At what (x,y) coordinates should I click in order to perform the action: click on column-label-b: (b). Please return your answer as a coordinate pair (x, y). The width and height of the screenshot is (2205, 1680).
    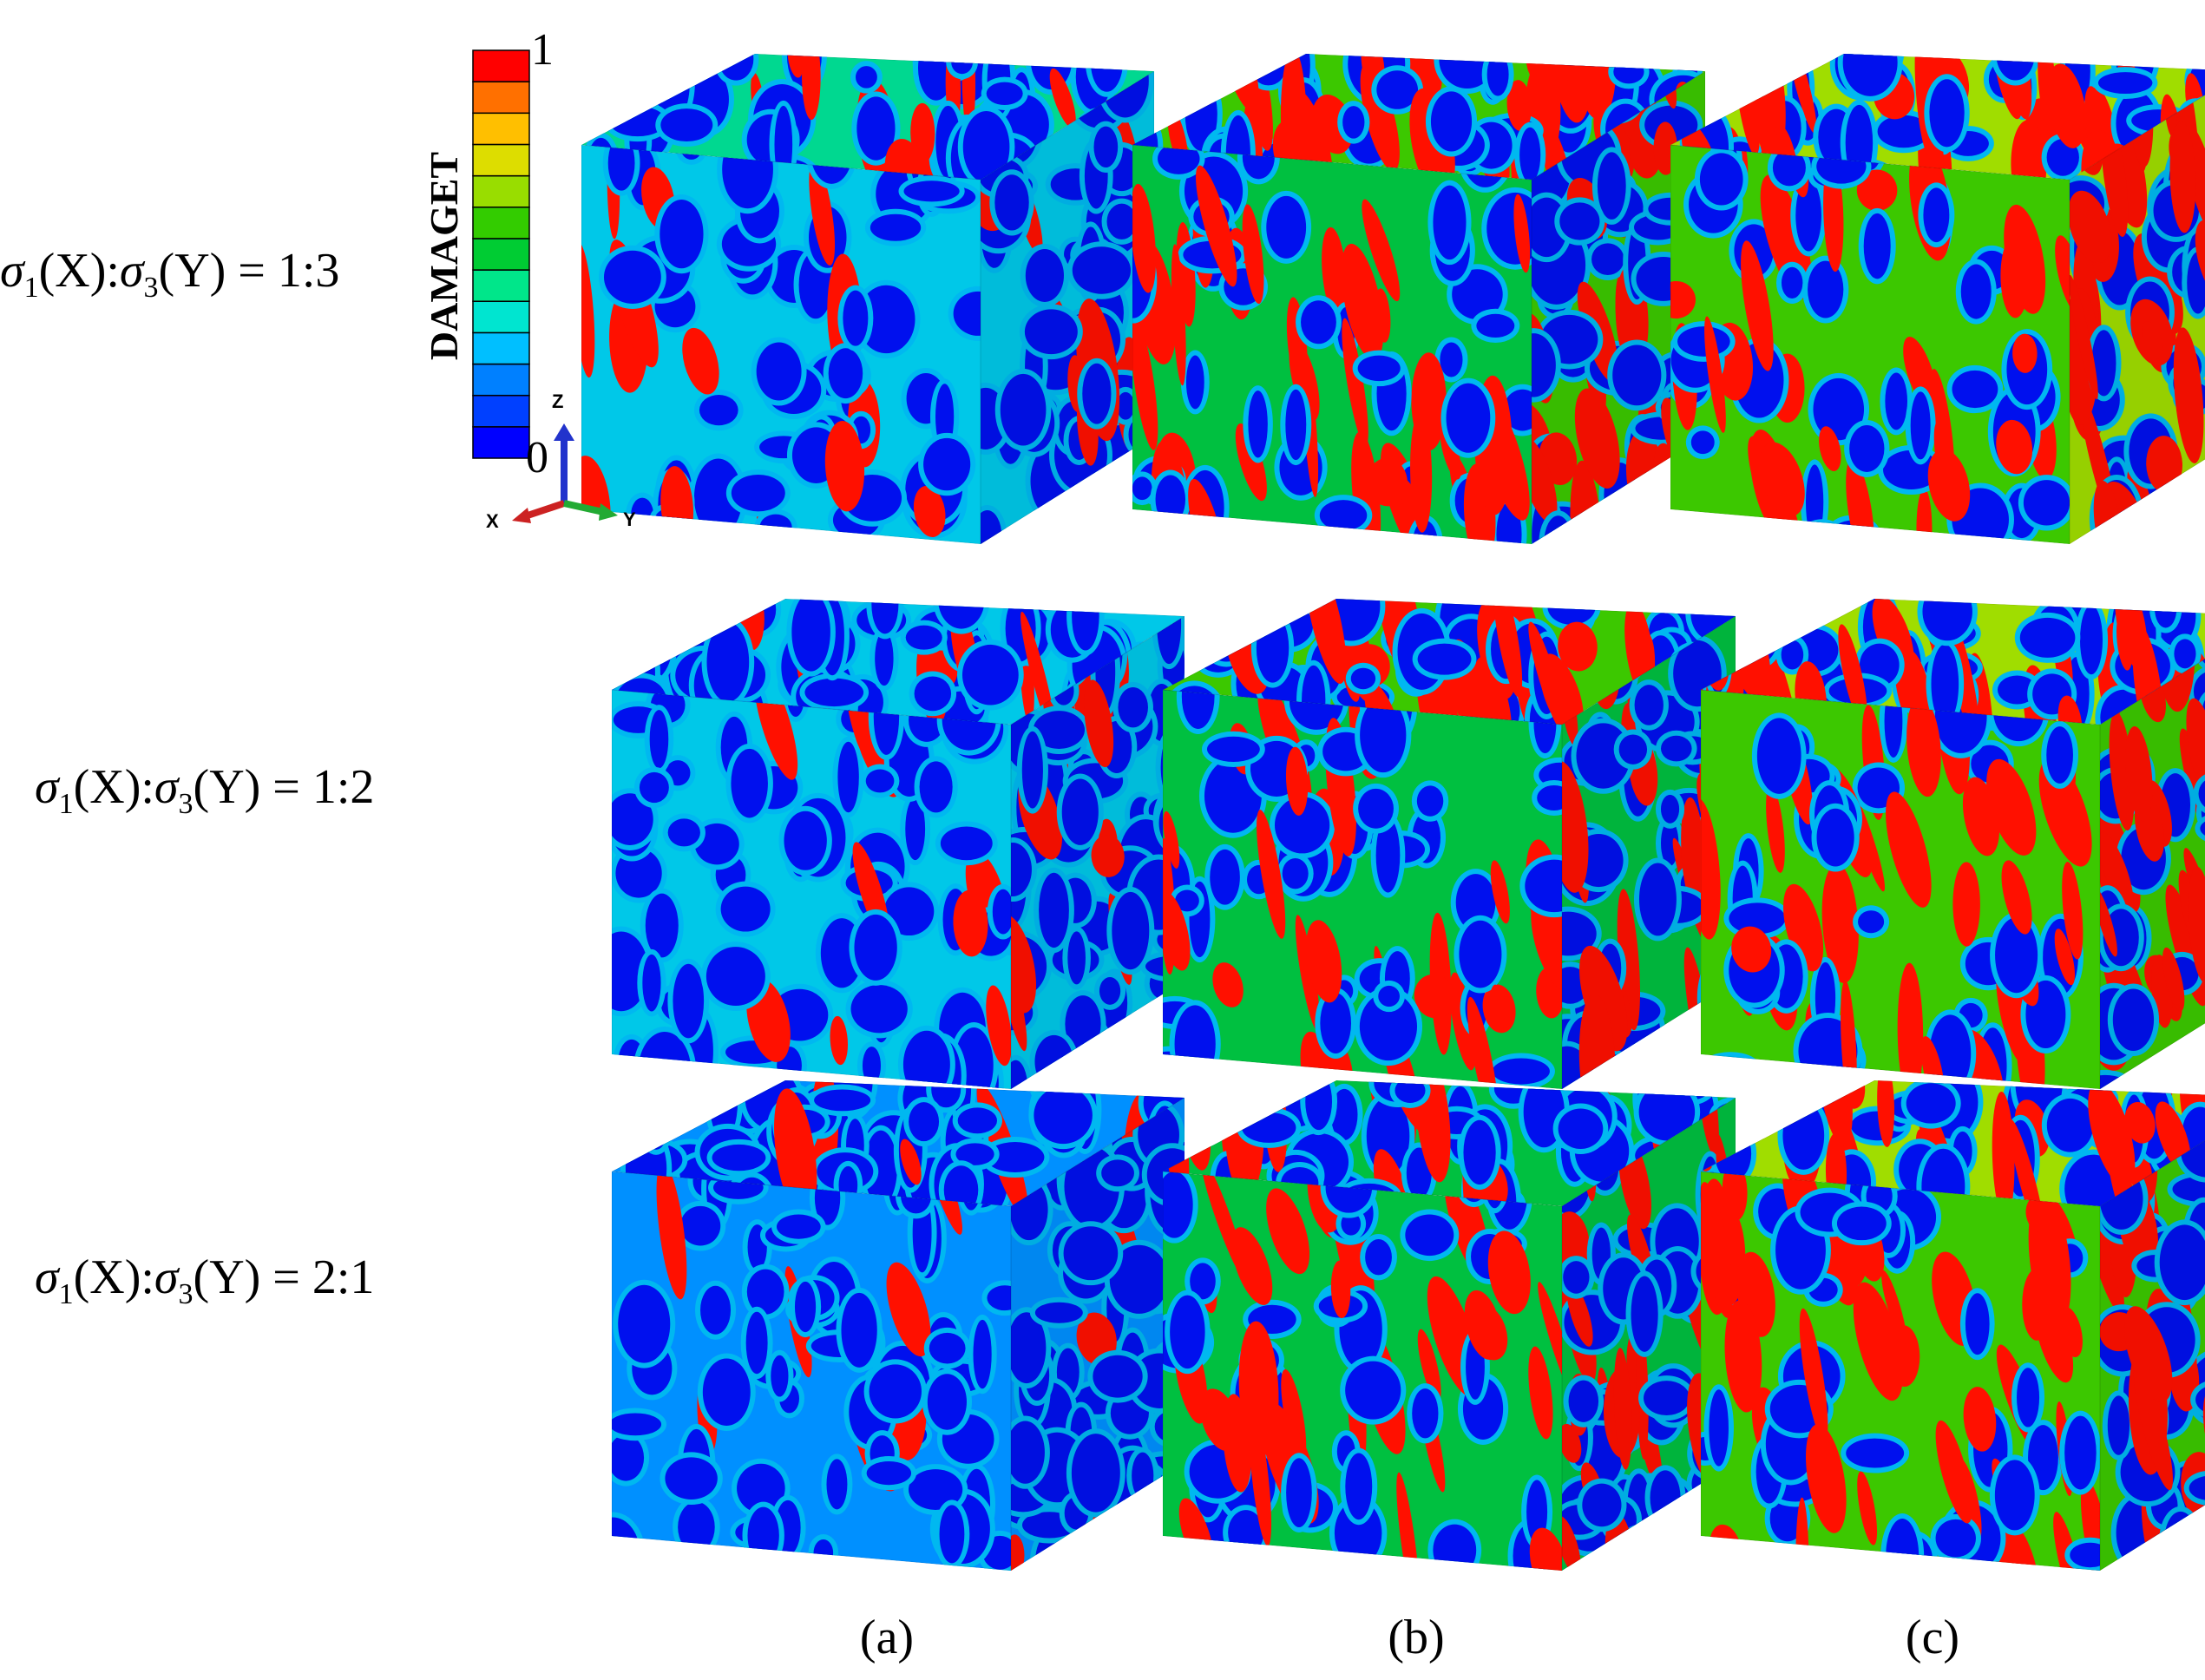
    Looking at the image, I should click on (1416, 1637).